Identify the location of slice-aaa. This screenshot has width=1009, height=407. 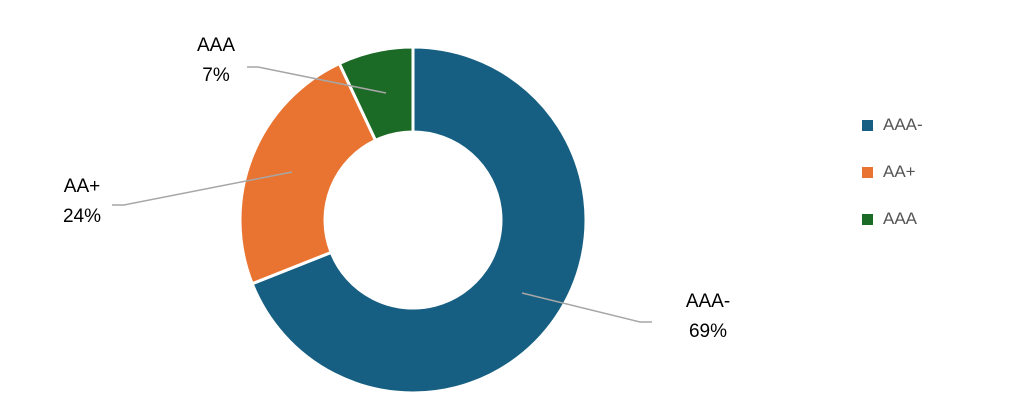
(376, 94).